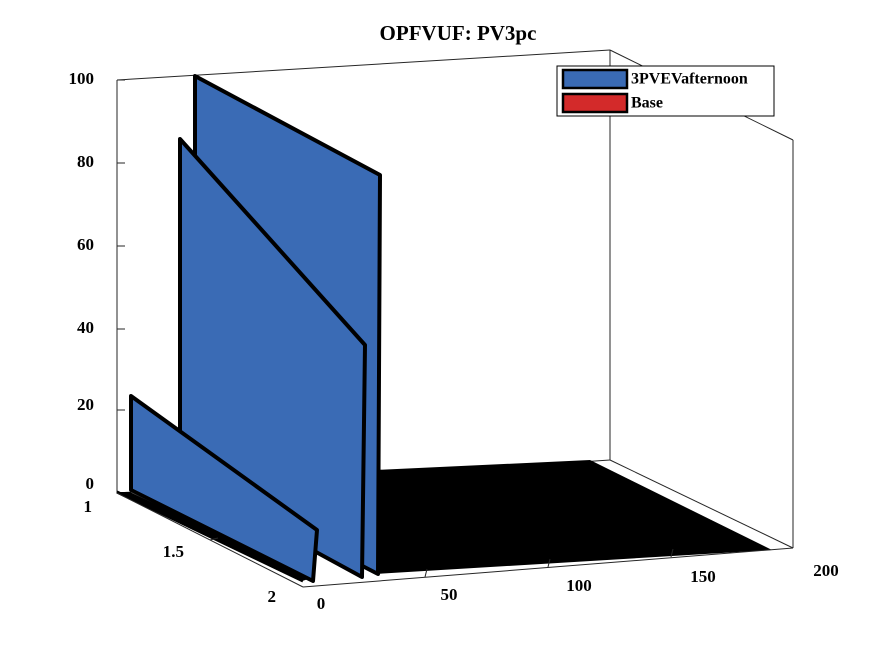 The height and width of the screenshot is (661, 875). What do you see at coordinates (224, 488) in the screenshot?
I see `bar-front` at bounding box center [224, 488].